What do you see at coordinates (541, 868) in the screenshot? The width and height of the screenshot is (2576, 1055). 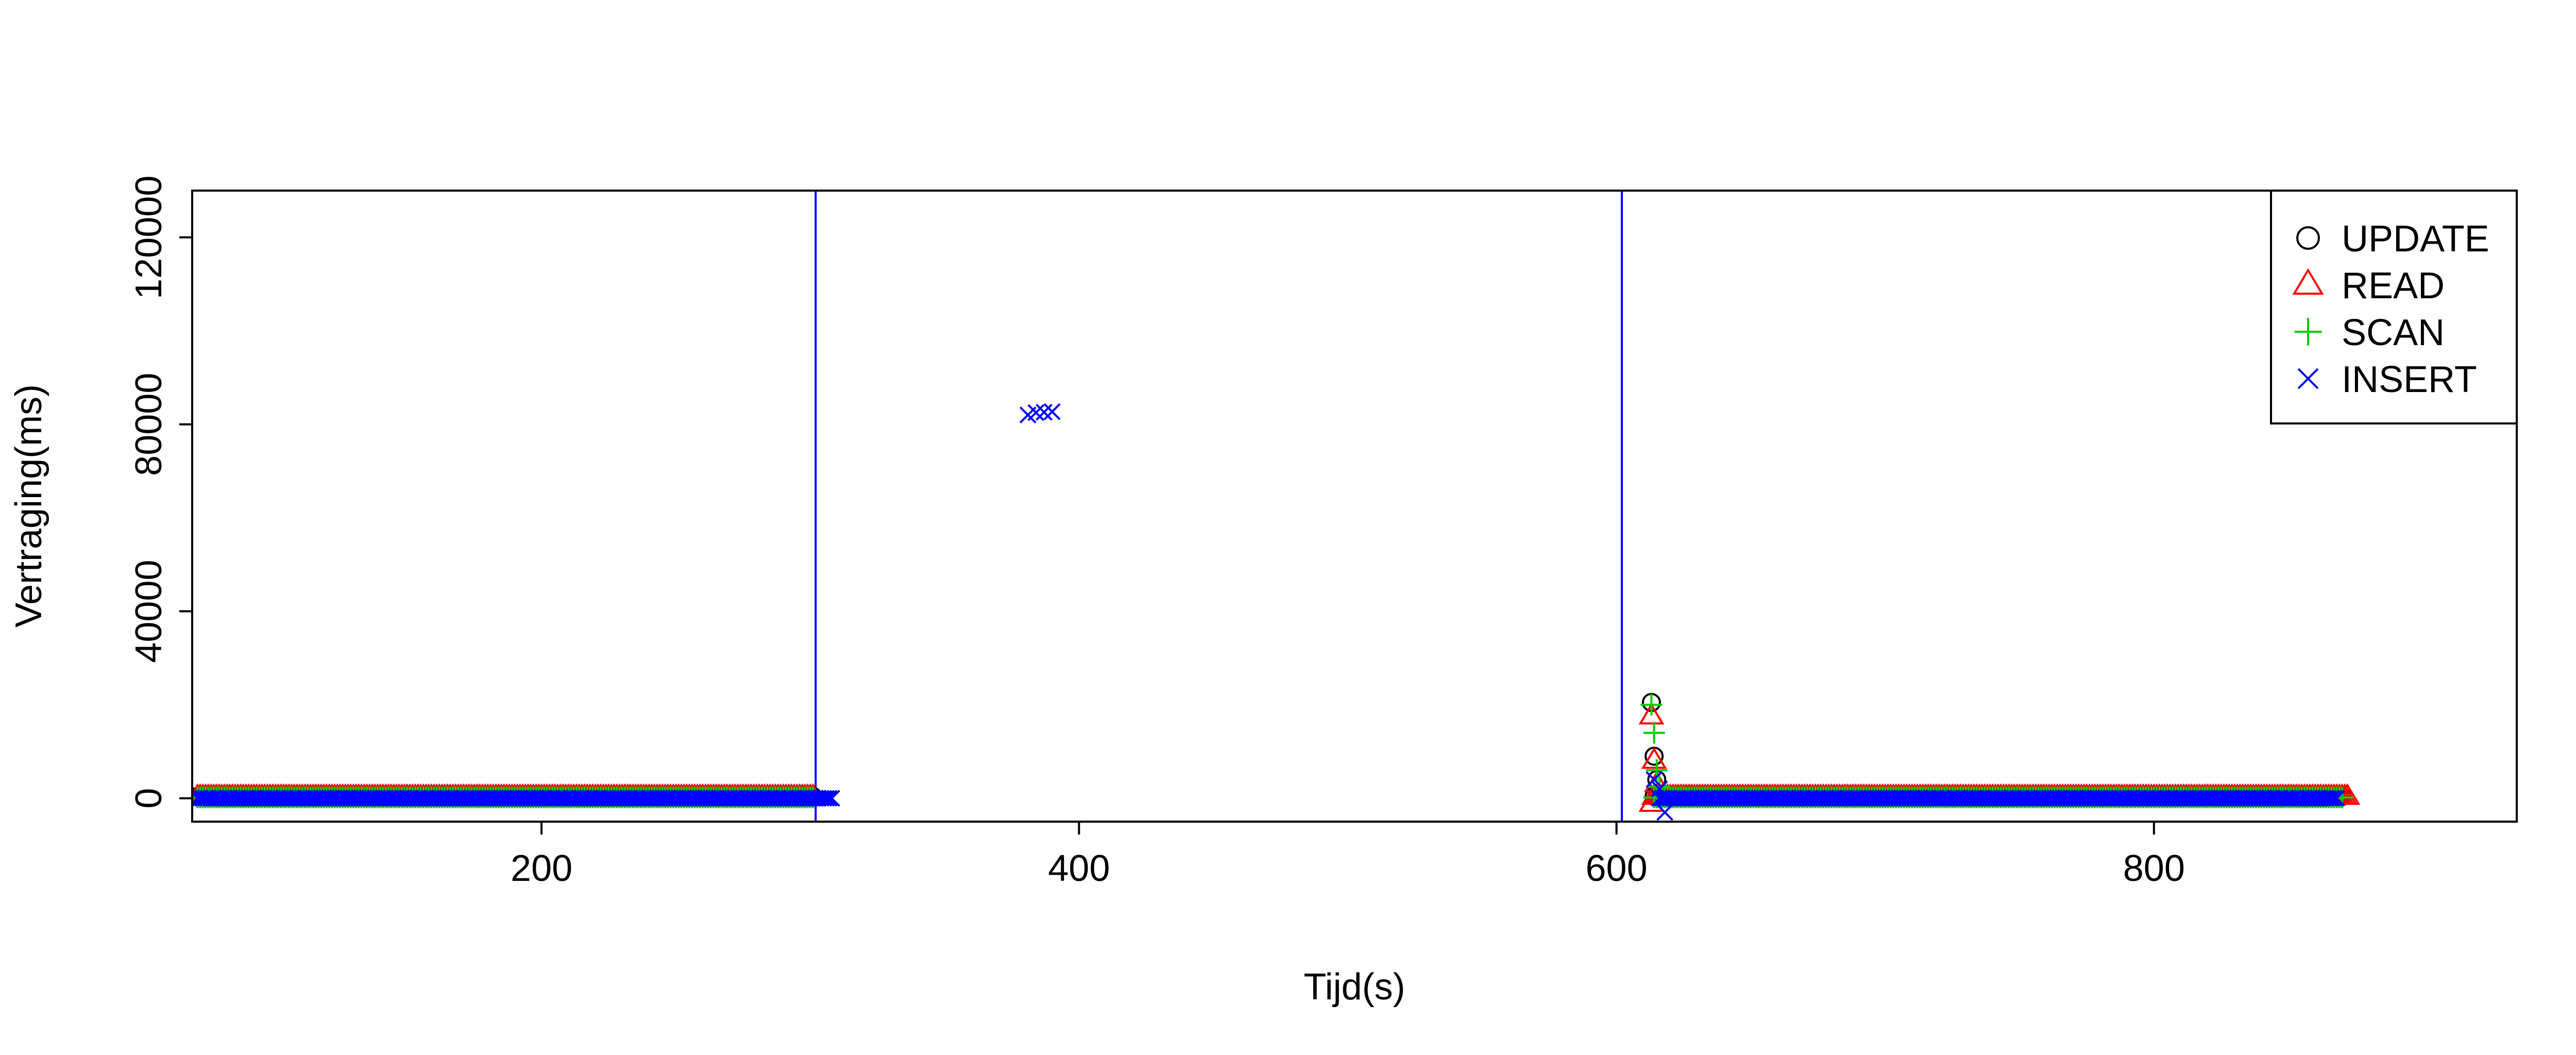 I see `x-tick-label: 200` at bounding box center [541, 868].